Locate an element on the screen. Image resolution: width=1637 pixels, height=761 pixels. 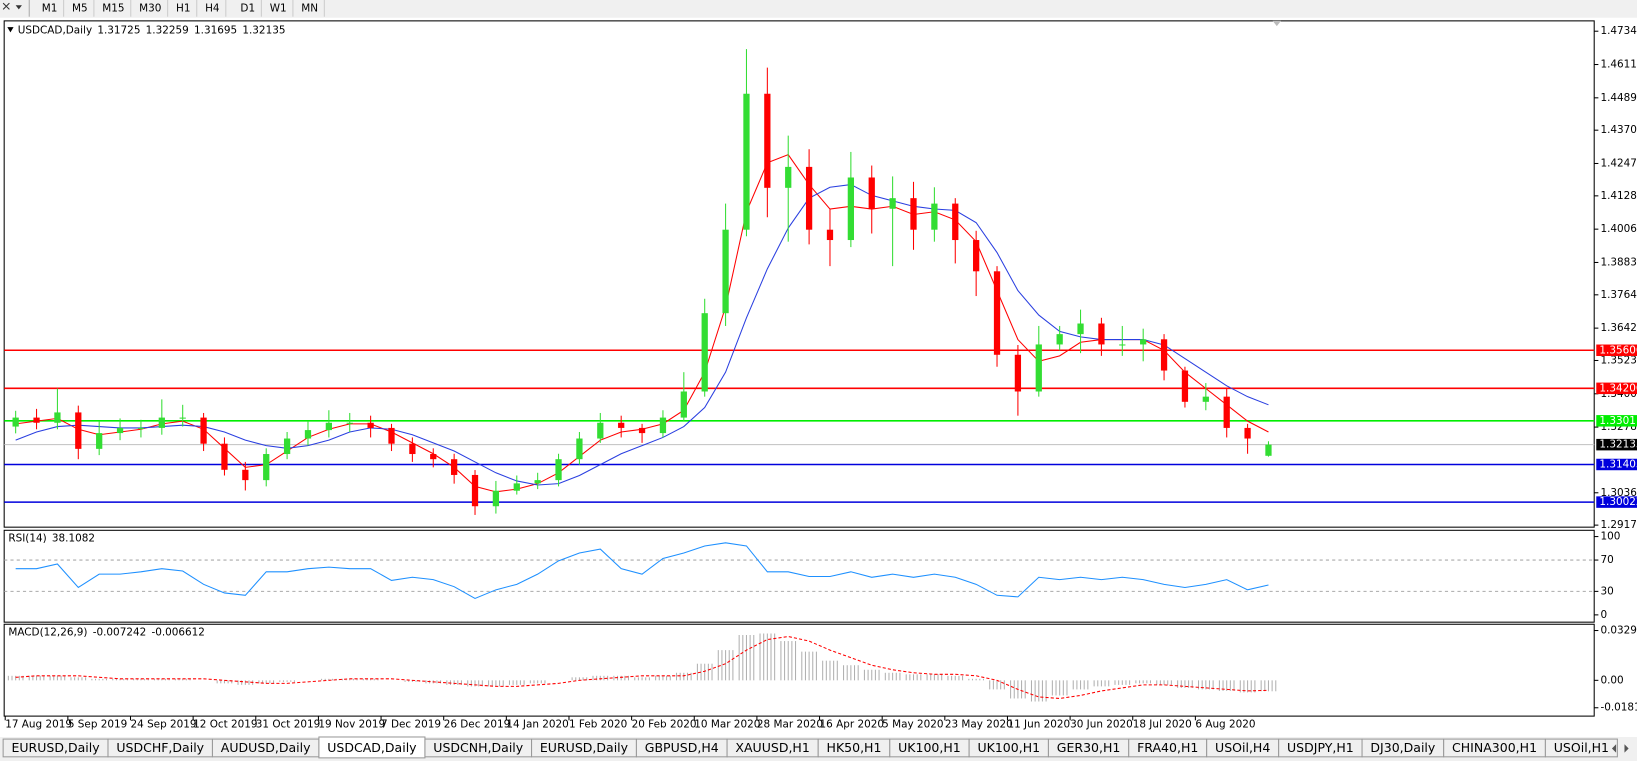
x-tick-label: 23 May 2020 is located at coordinates (979, 724).